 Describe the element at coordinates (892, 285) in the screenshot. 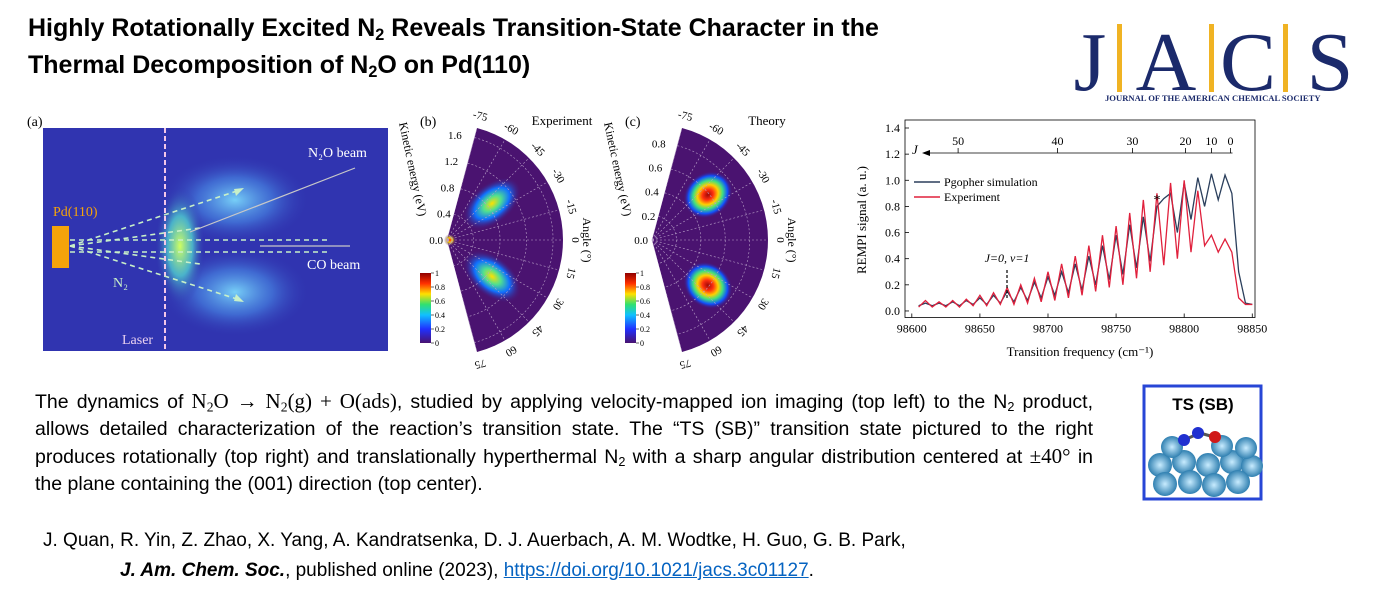

I see `y-tick-label: 0.2` at that location.